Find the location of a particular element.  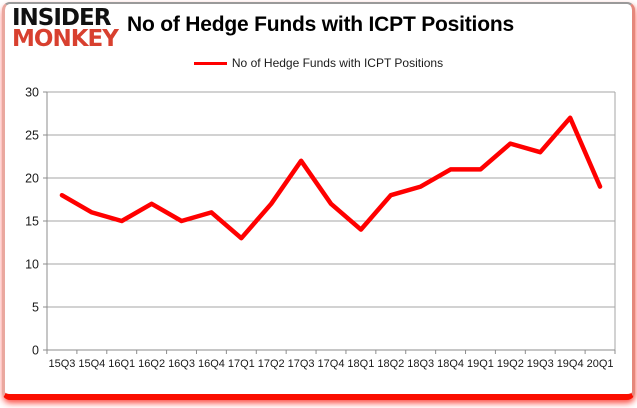

x-tick-label: 16Q4 is located at coordinates (211, 364).